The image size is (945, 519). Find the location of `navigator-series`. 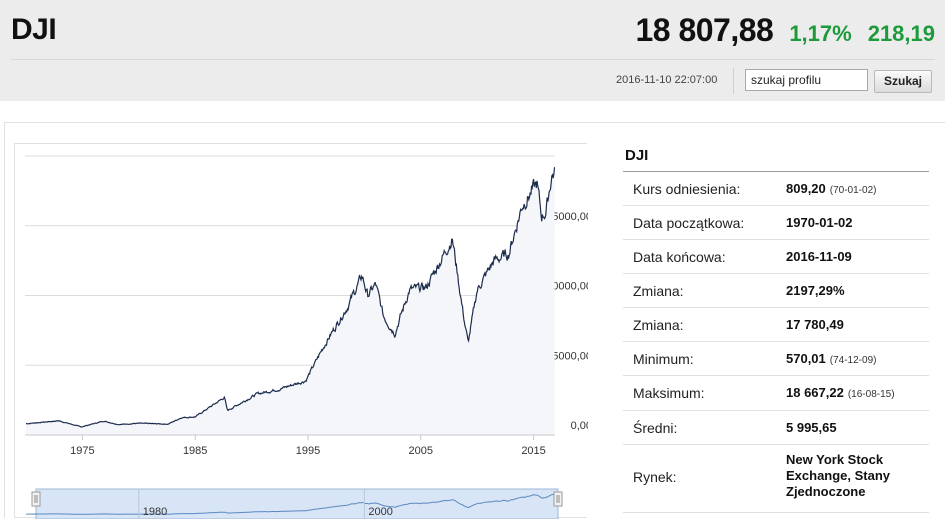

navigator-series is located at coordinates (290, 504).